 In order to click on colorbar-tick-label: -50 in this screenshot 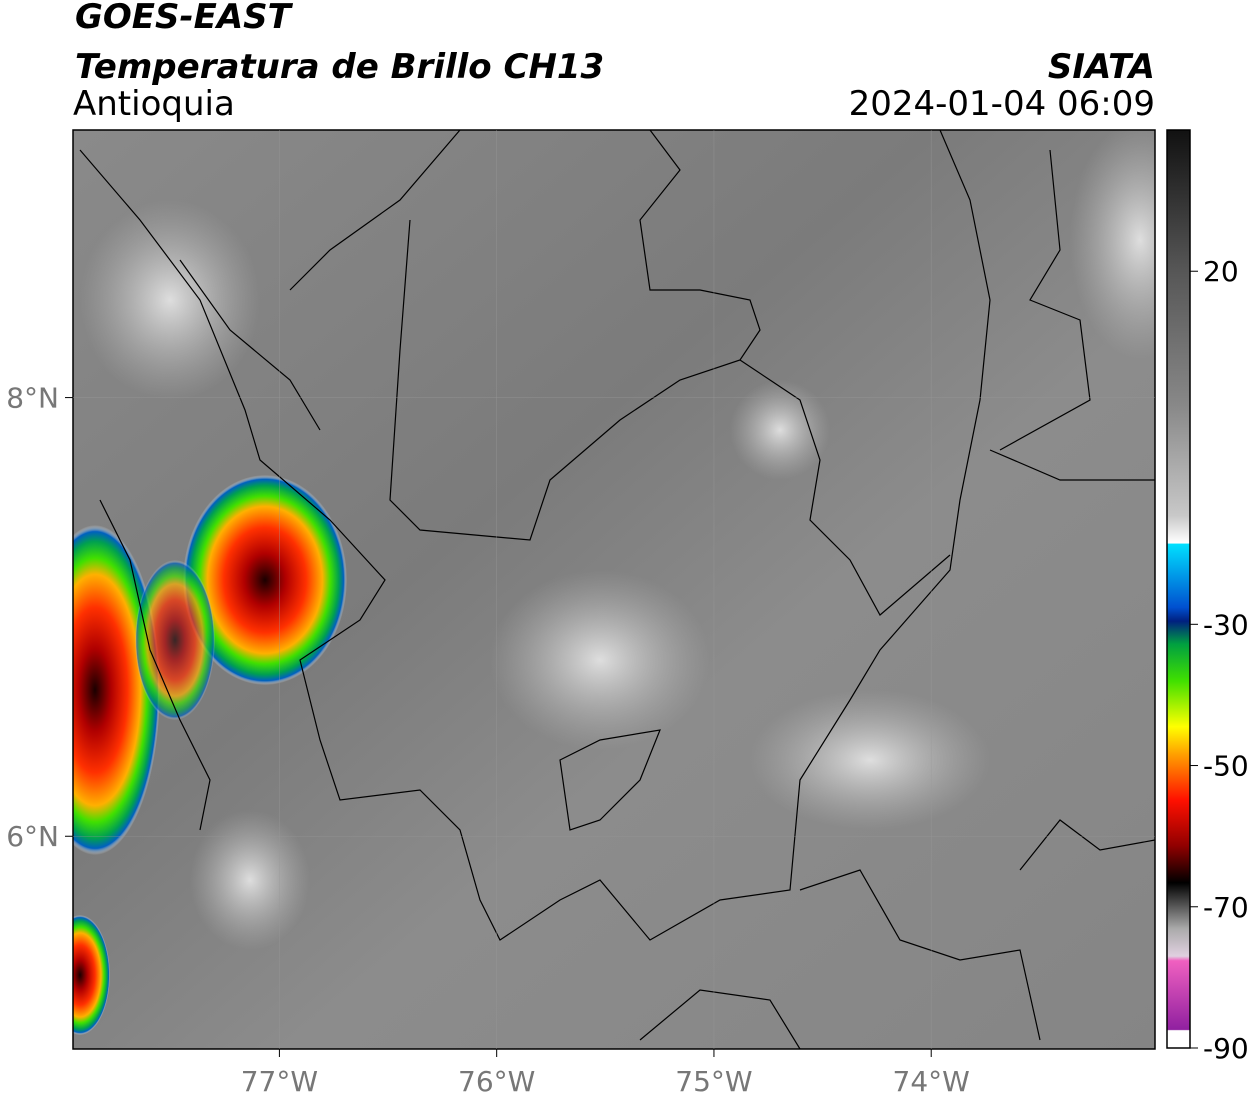, I will do `click(1226, 766)`.